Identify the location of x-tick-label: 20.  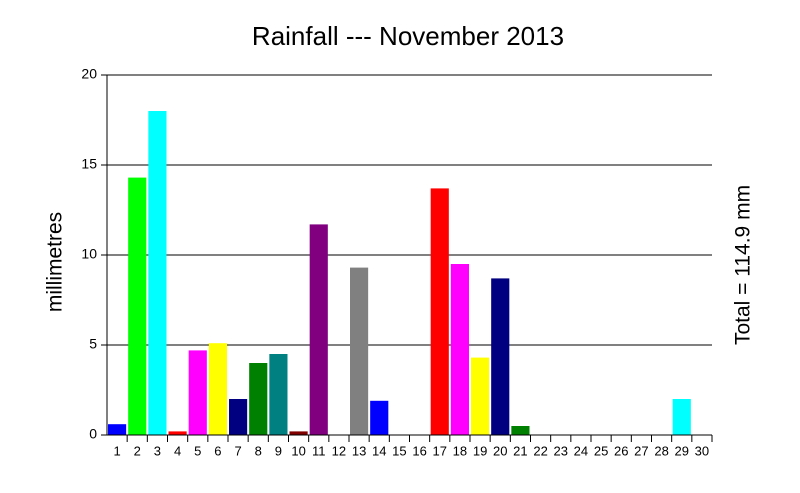
(500, 450).